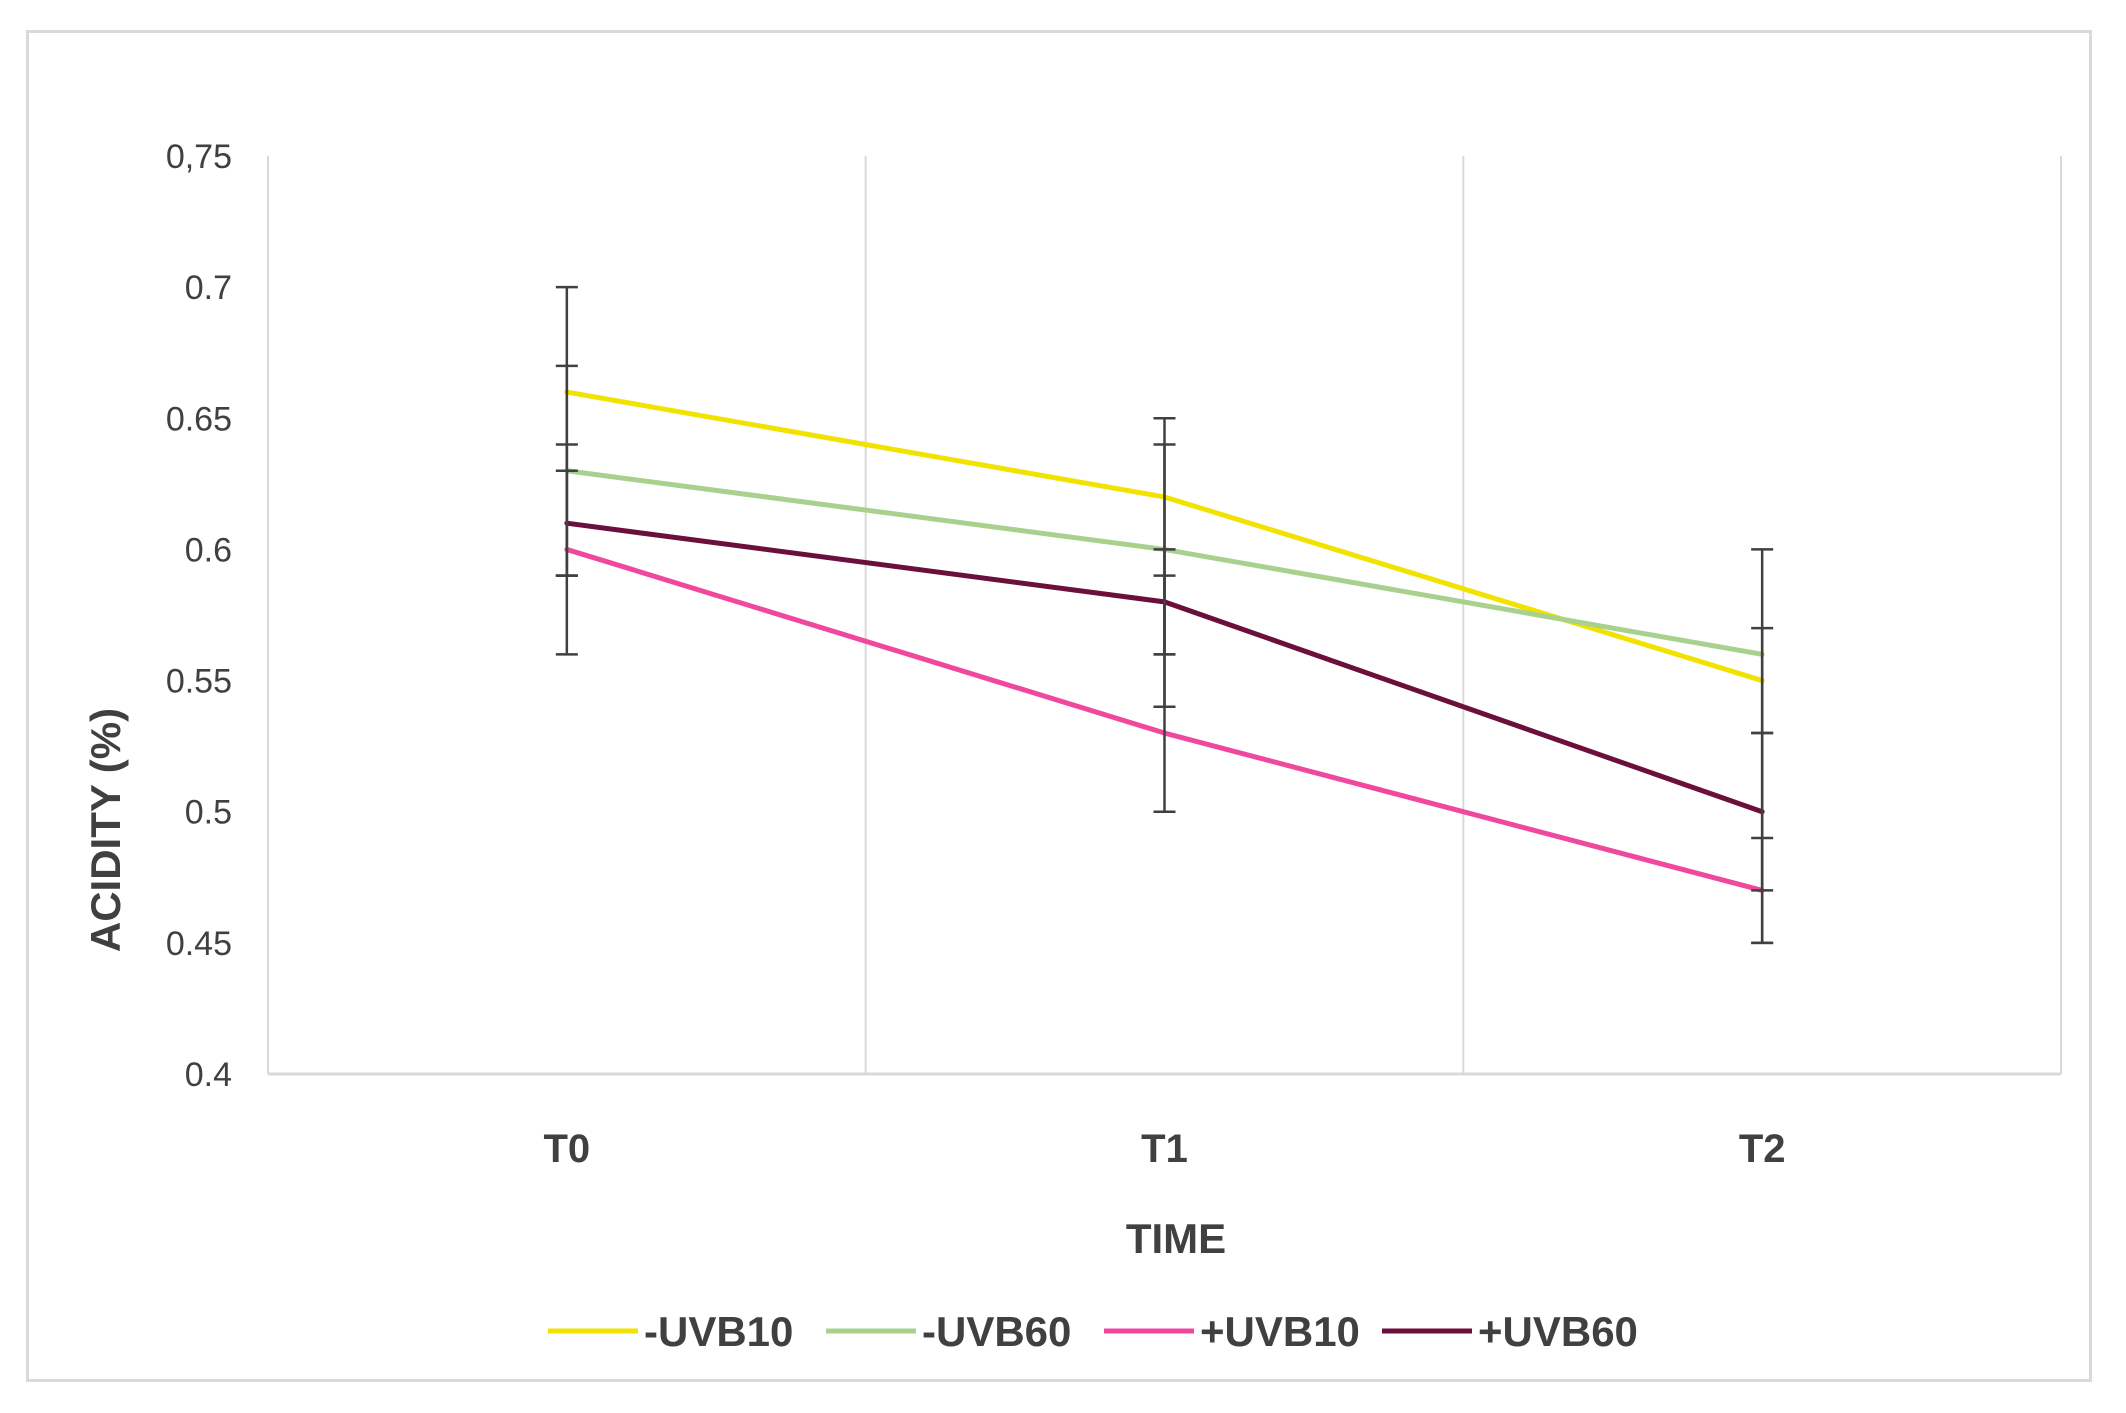 The height and width of the screenshot is (1413, 2126). Describe the element at coordinates (1093, 1331) in the screenshot. I see `legend: -UVB10 -UVB60 +UVB10 +UVB60` at that location.